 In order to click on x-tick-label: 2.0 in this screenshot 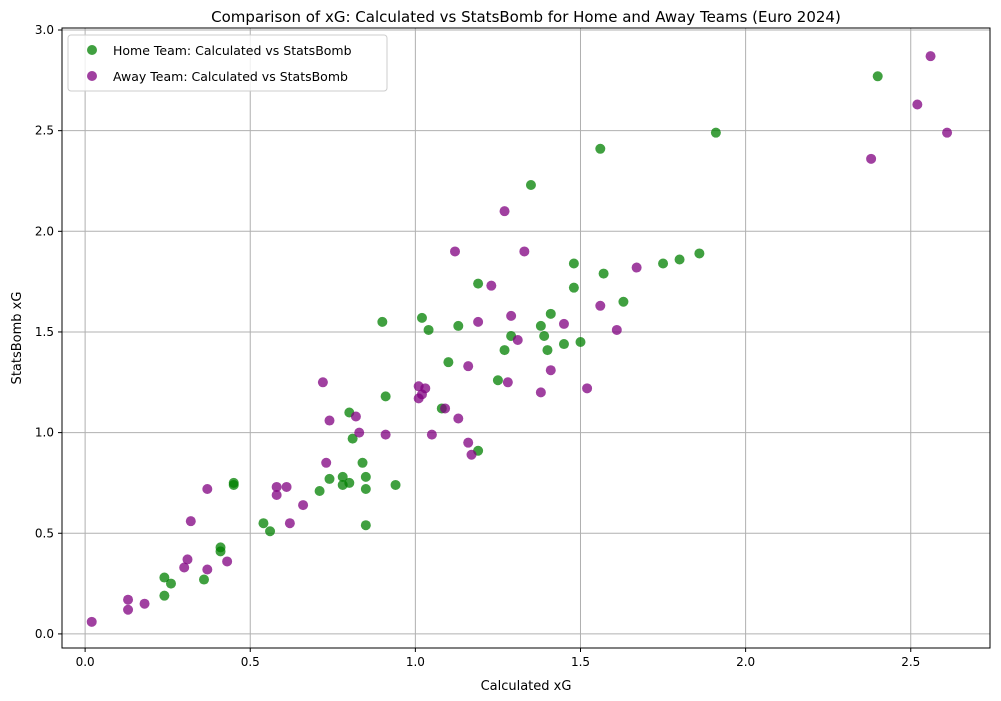, I will do `click(745, 662)`.